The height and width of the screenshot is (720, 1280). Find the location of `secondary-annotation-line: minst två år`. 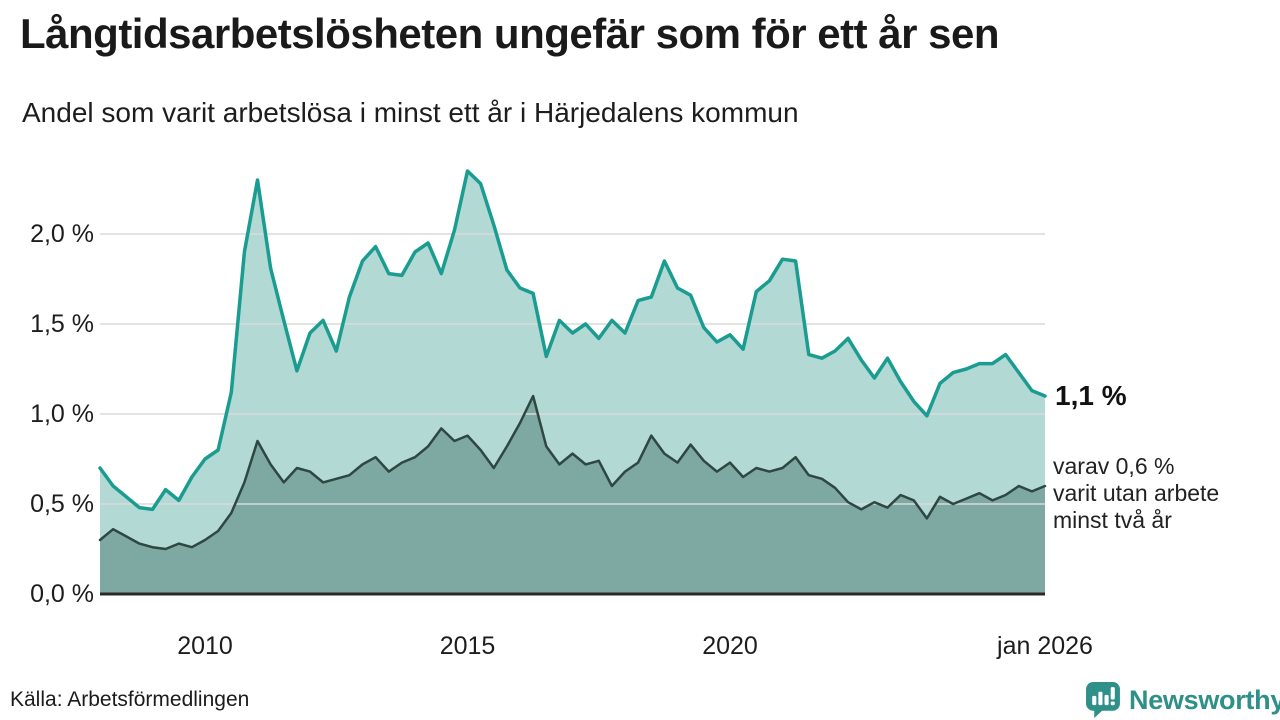

secondary-annotation-line: minst två år is located at coordinates (1112, 520).